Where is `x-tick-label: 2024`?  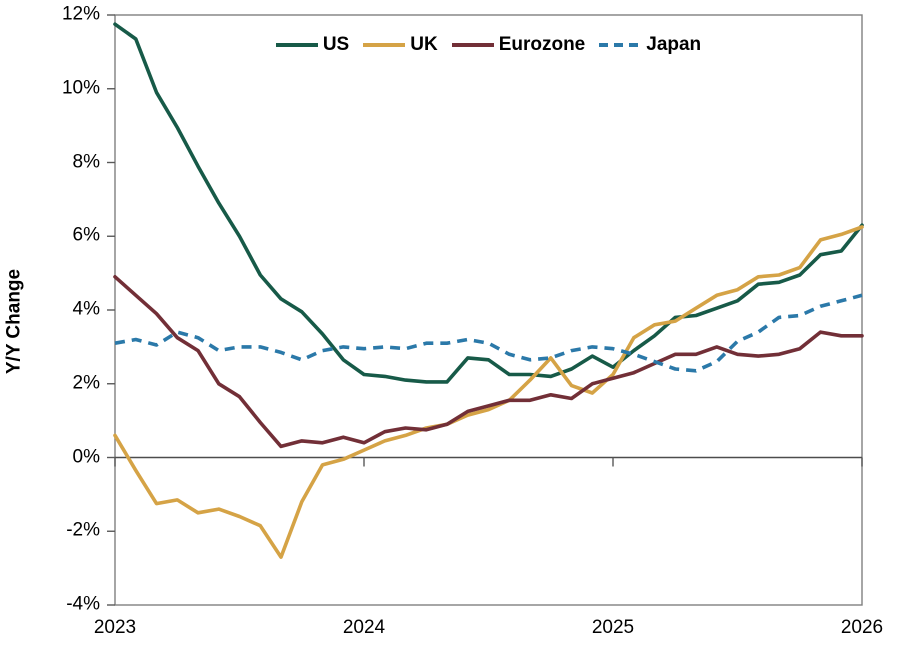 x-tick-label: 2024 is located at coordinates (364, 627).